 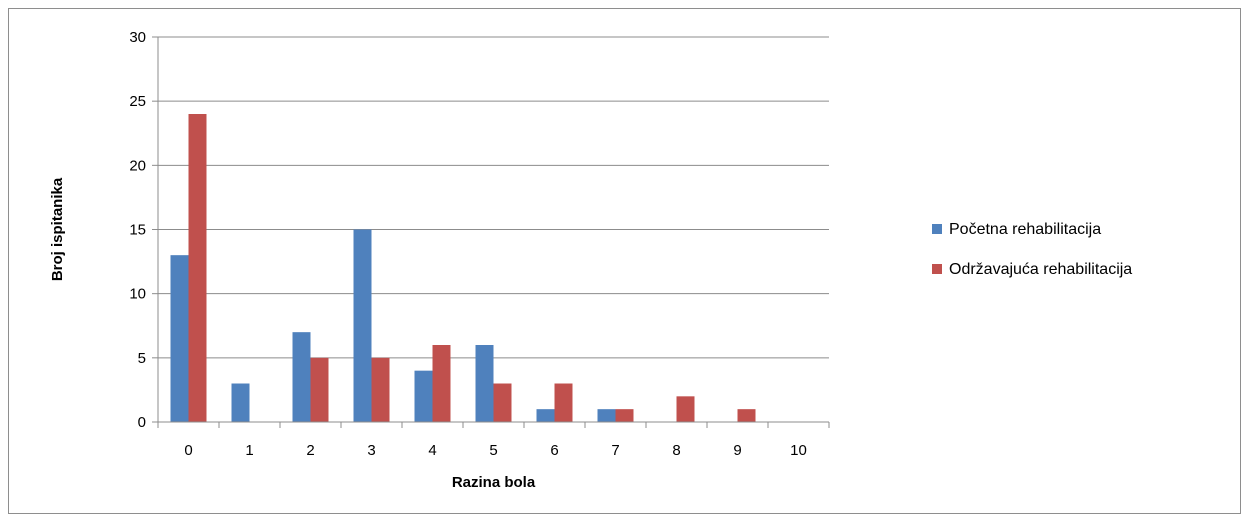 What do you see at coordinates (937, 269) in the screenshot?
I see `legend-swatch-odrzavajuca` at bounding box center [937, 269].